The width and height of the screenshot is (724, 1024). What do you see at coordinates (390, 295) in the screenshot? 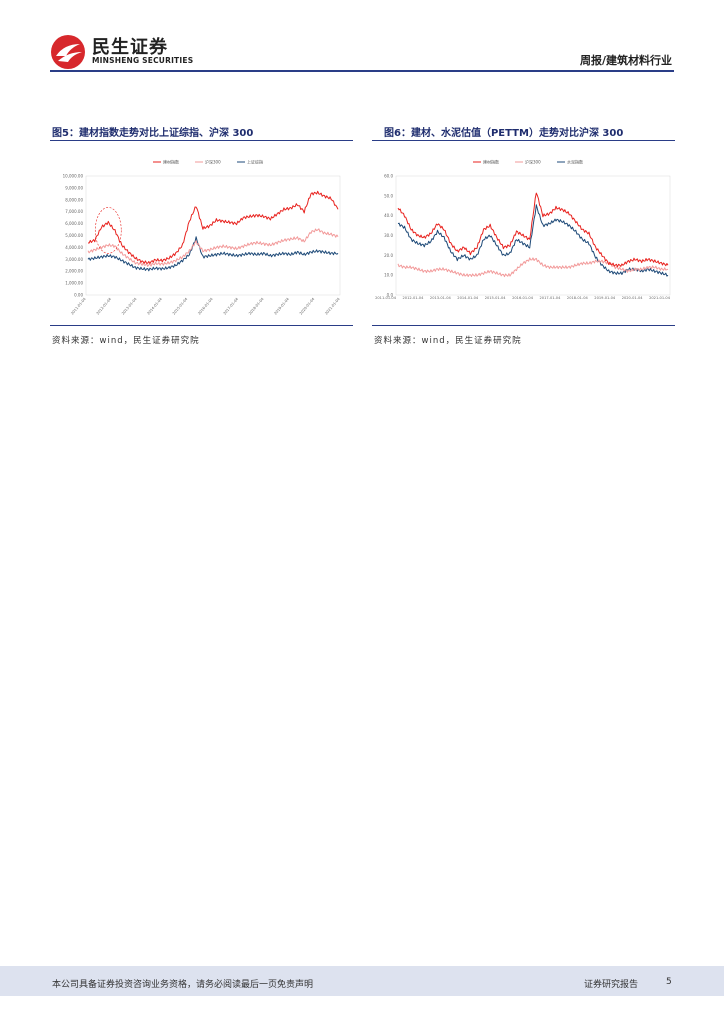
I see `y-tick-label: 0.0` at bounding box center [390, 295].